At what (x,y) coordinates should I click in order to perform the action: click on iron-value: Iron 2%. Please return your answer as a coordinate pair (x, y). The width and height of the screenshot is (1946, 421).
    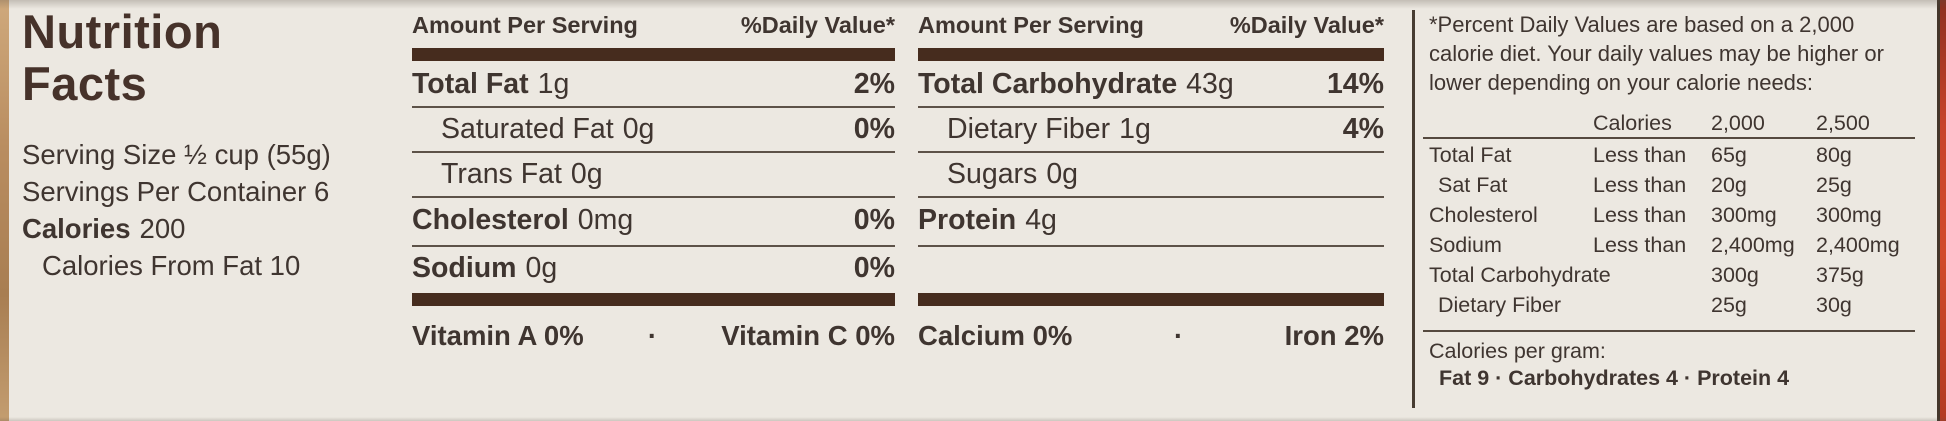
    Looking at the image, I should click on (1334, 335).